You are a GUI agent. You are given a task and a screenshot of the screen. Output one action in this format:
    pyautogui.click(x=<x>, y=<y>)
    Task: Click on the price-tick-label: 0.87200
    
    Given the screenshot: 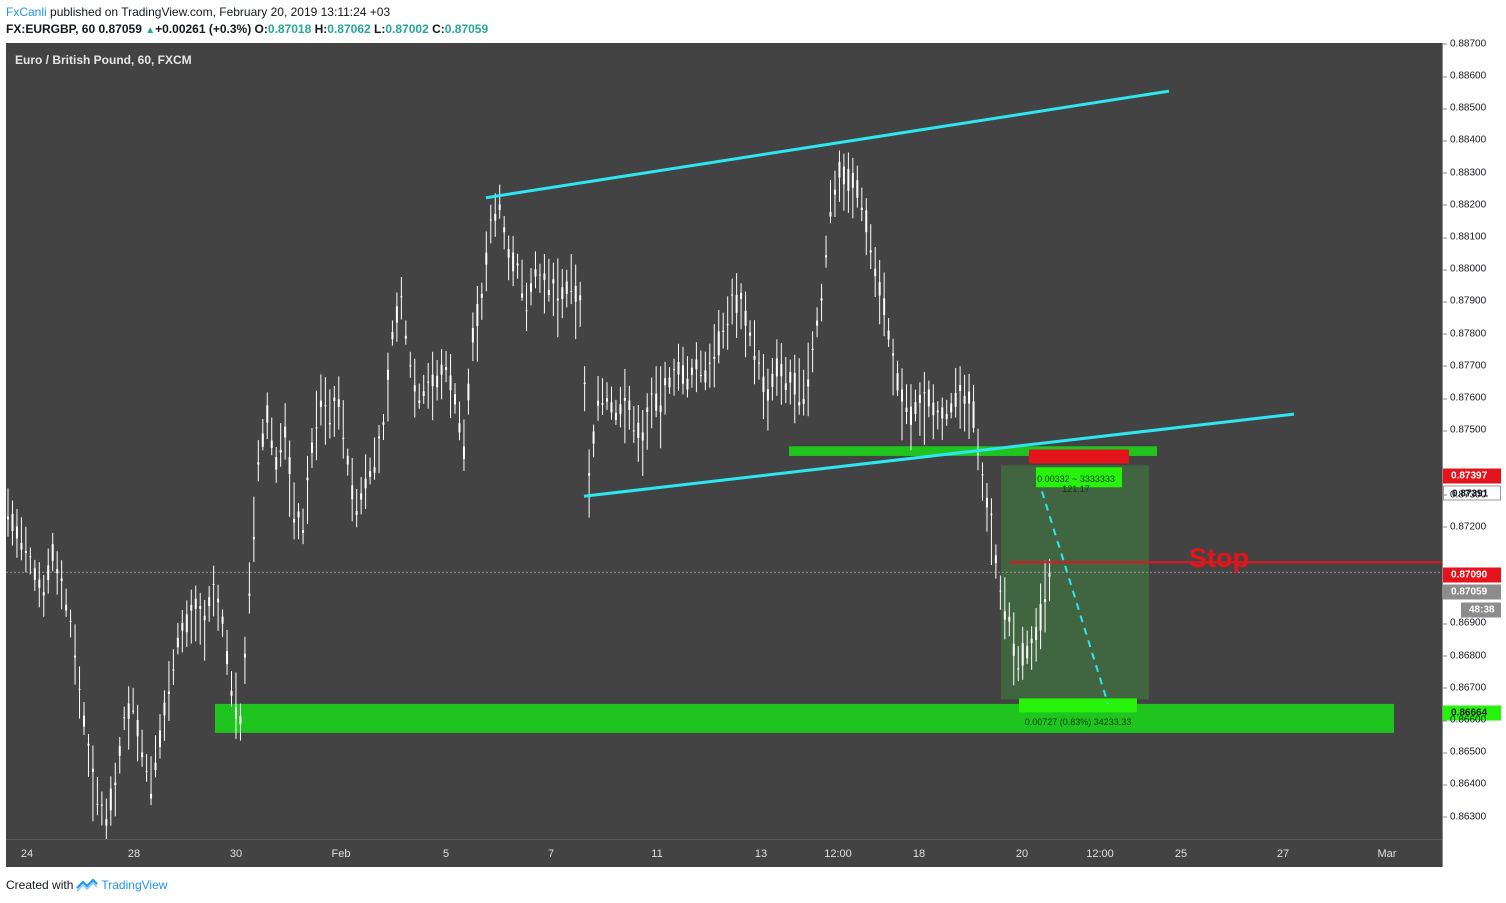 What is the action you would take?
    pyautogui.click(x=1464, y=527)
    